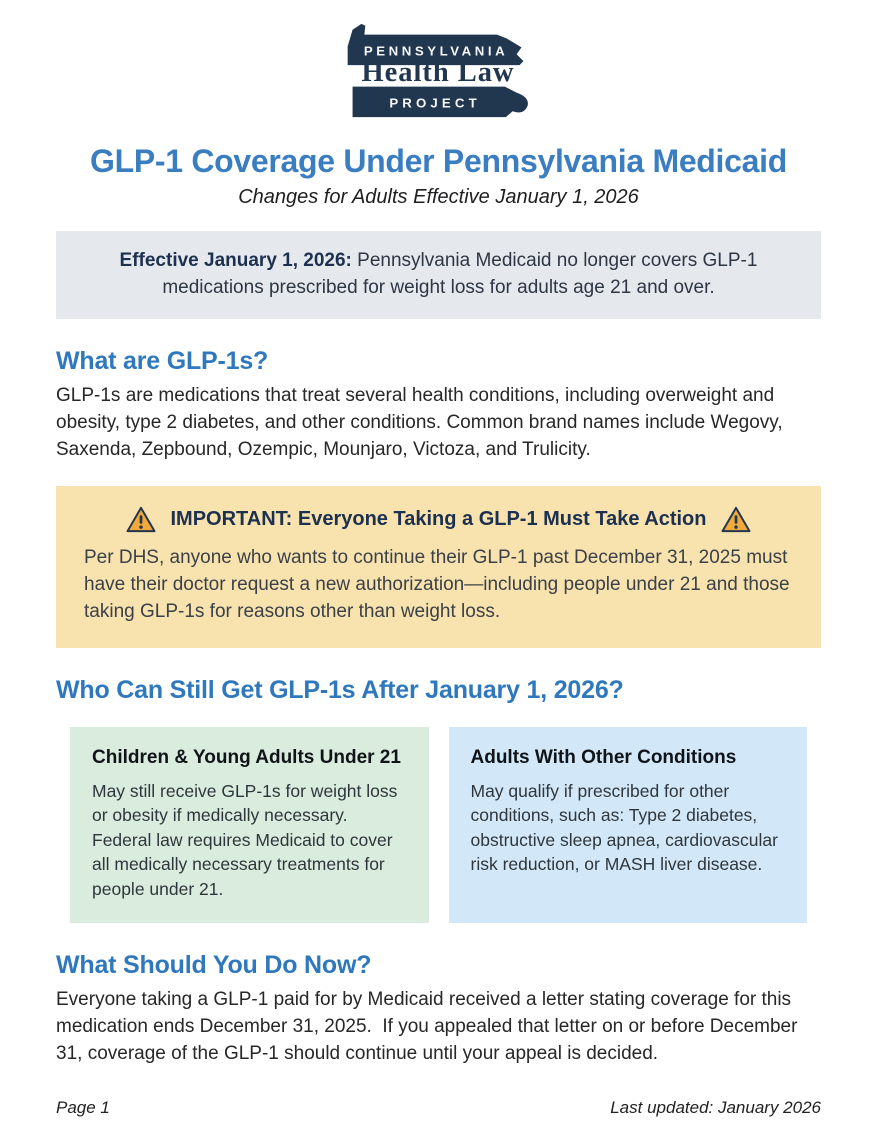  Describe the element at coordinates (214, 965) in the screenshot. I see `section-heading-what-should-you-do: What Should You Do Now?` at that location.